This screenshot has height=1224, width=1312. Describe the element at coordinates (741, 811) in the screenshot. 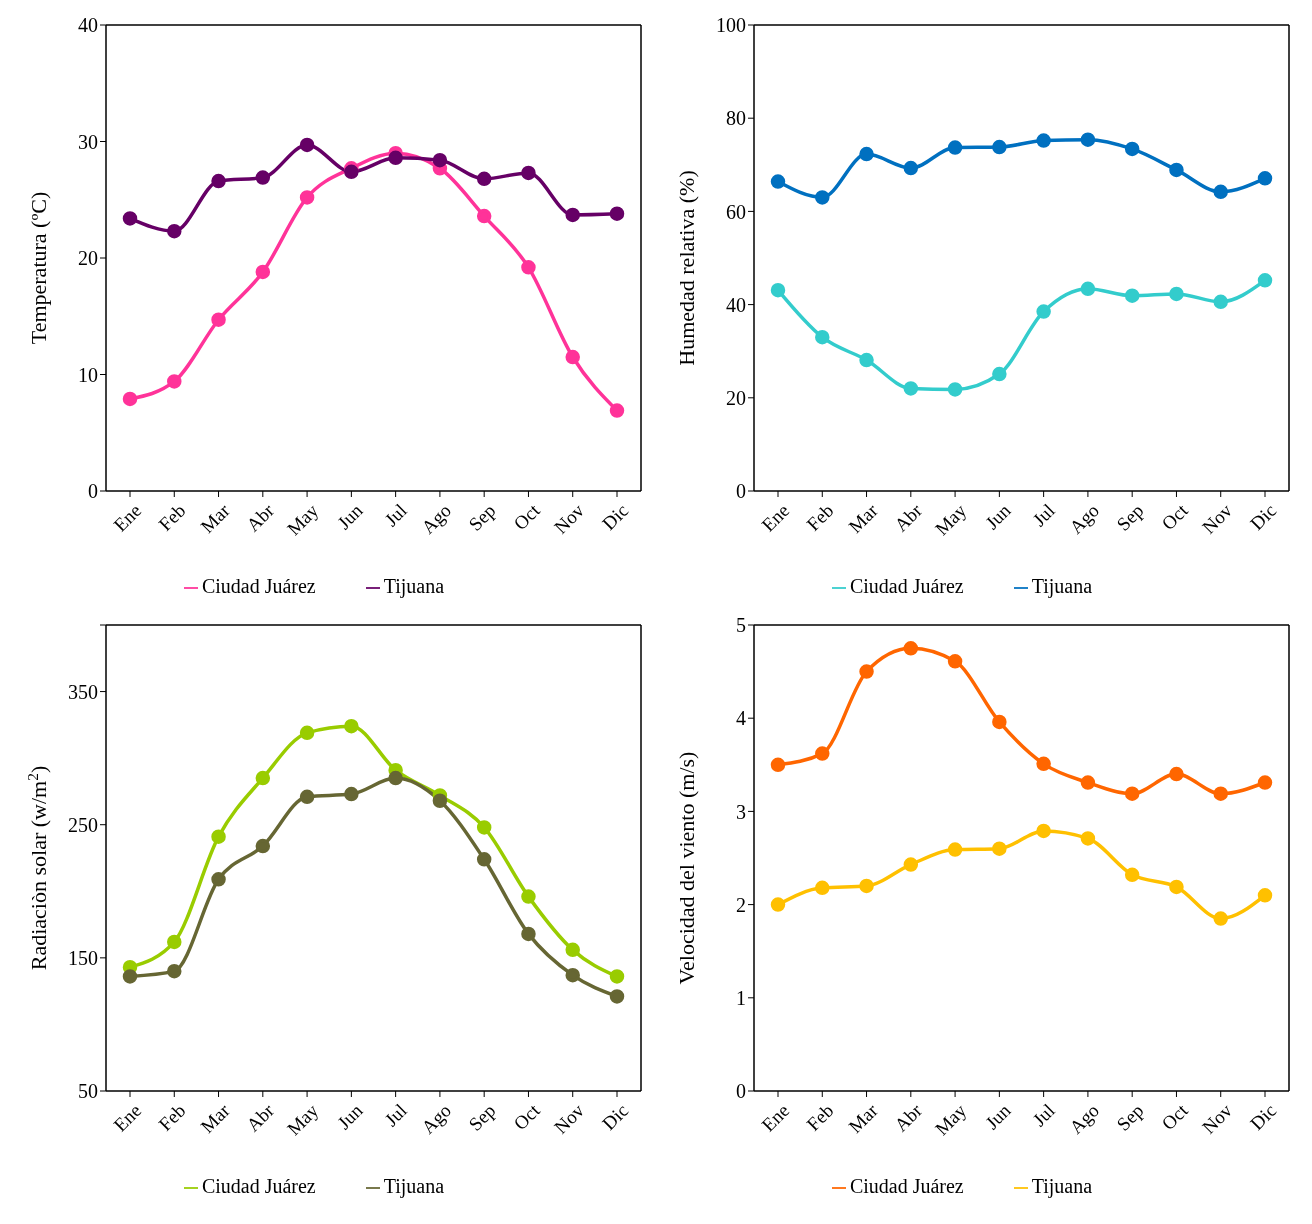

I see `y-tick-label: 3` at that location.